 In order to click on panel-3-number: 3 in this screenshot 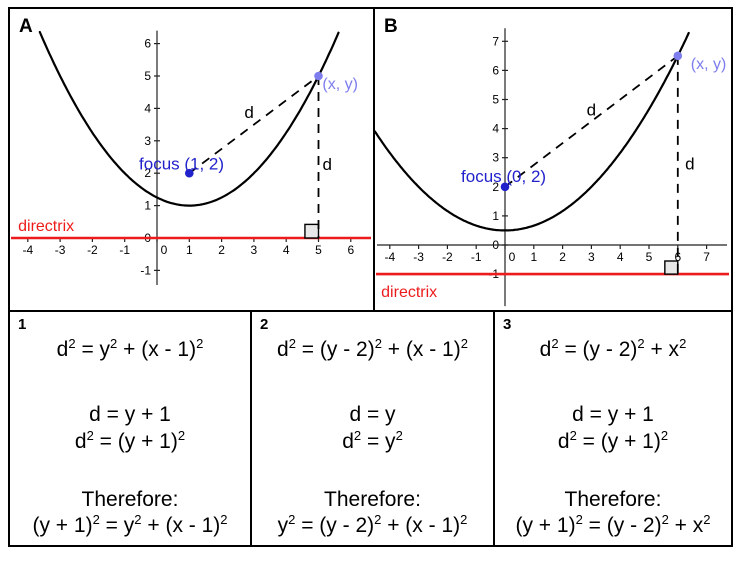, I will do `click(507, 324)`.